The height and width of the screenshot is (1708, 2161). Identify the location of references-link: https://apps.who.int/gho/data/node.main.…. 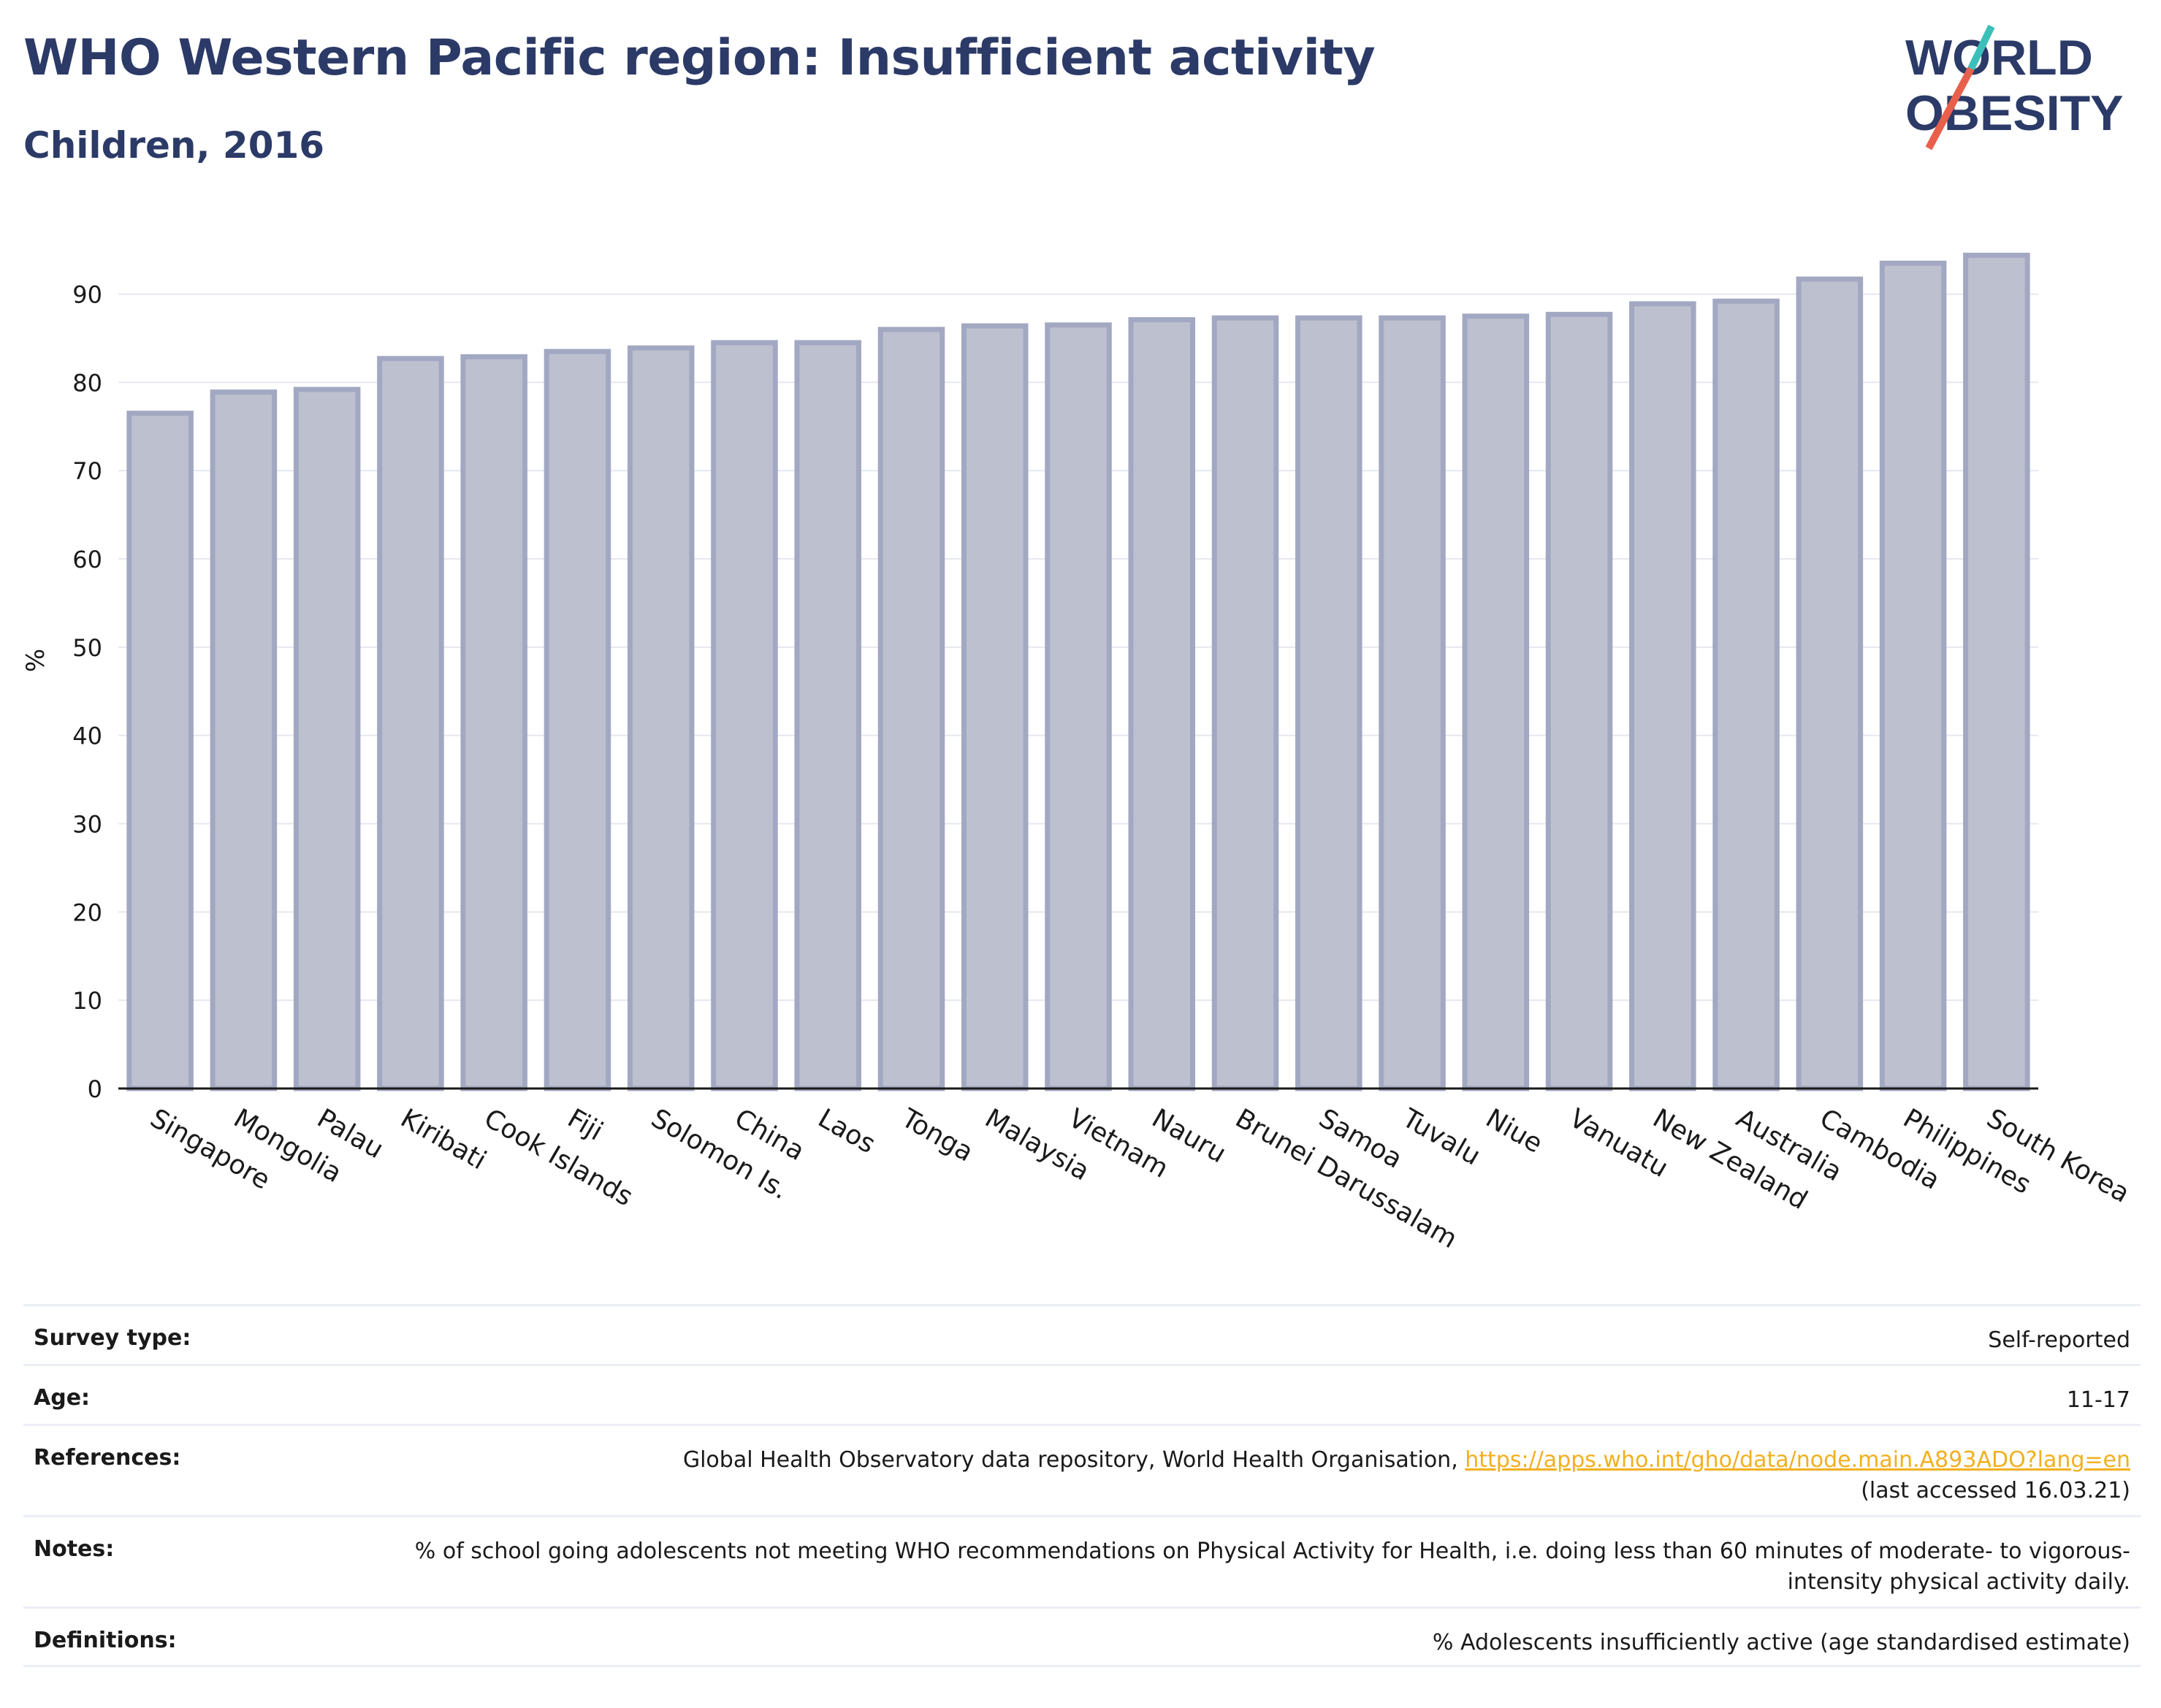
(1797, 1460).